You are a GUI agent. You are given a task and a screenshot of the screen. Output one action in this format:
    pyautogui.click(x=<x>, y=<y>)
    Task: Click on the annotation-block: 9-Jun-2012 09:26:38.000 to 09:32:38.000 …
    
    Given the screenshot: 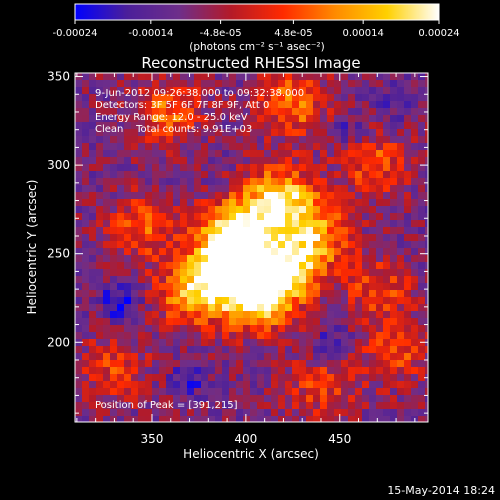 What is the action you would take?
    pyautogui.click(x=199, y=111)
    